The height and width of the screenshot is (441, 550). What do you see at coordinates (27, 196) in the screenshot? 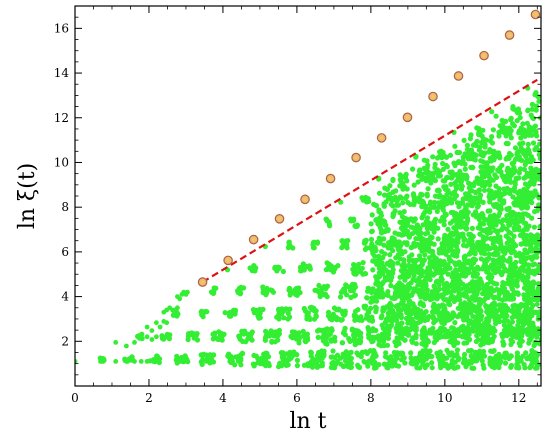
I see `y-axis-title: ln ξ(t)` at bounding box center [27, 196].